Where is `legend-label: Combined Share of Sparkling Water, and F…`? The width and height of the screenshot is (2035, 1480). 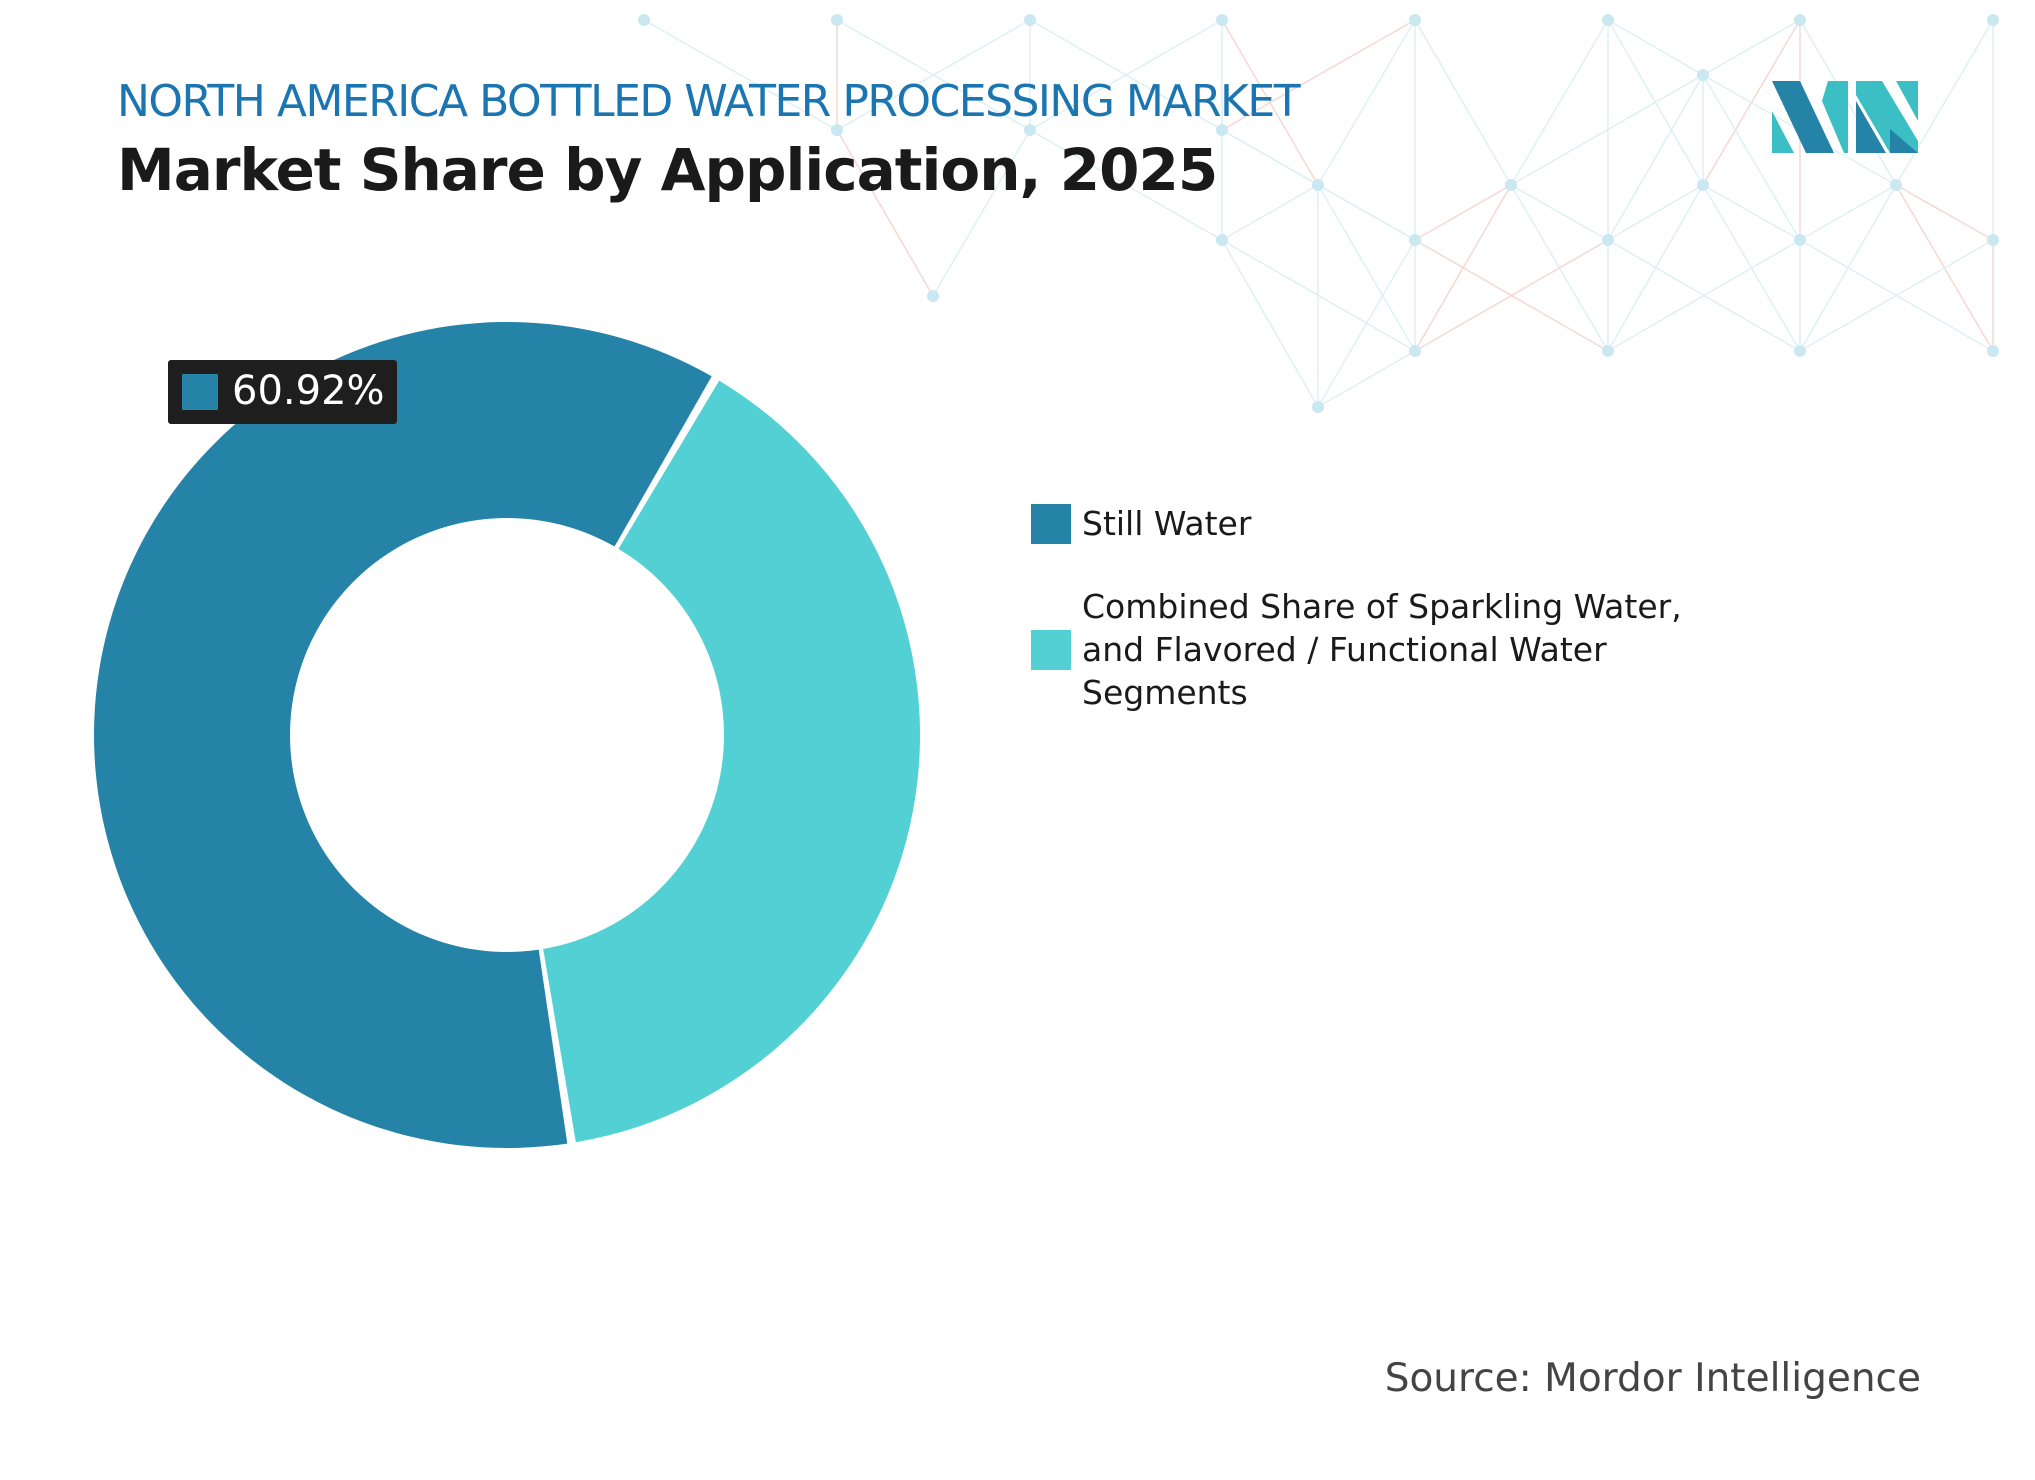 legend-label: Combined Share of Sparkling Water, and F… is located at coordinates (1382, 649).